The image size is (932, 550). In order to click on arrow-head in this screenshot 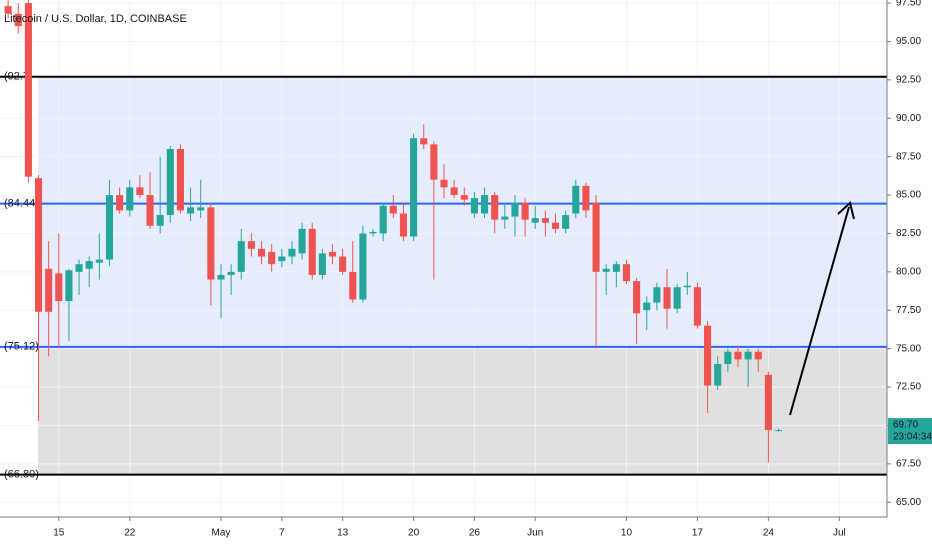, I will do `click(846, 210)`.